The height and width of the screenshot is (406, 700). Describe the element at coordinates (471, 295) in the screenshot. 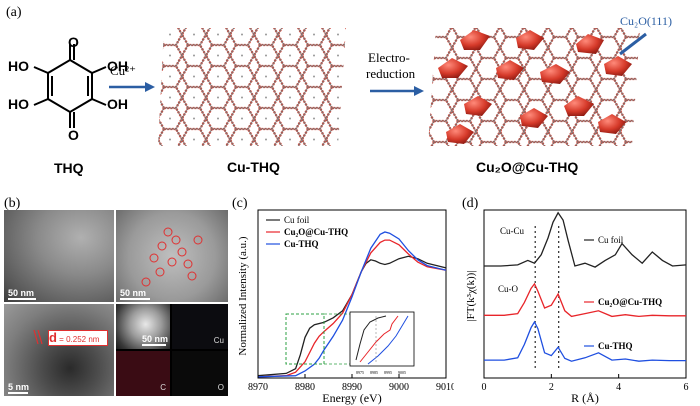

I see `exafs-ylabel: |FT(k³χ(k))|` at that location.